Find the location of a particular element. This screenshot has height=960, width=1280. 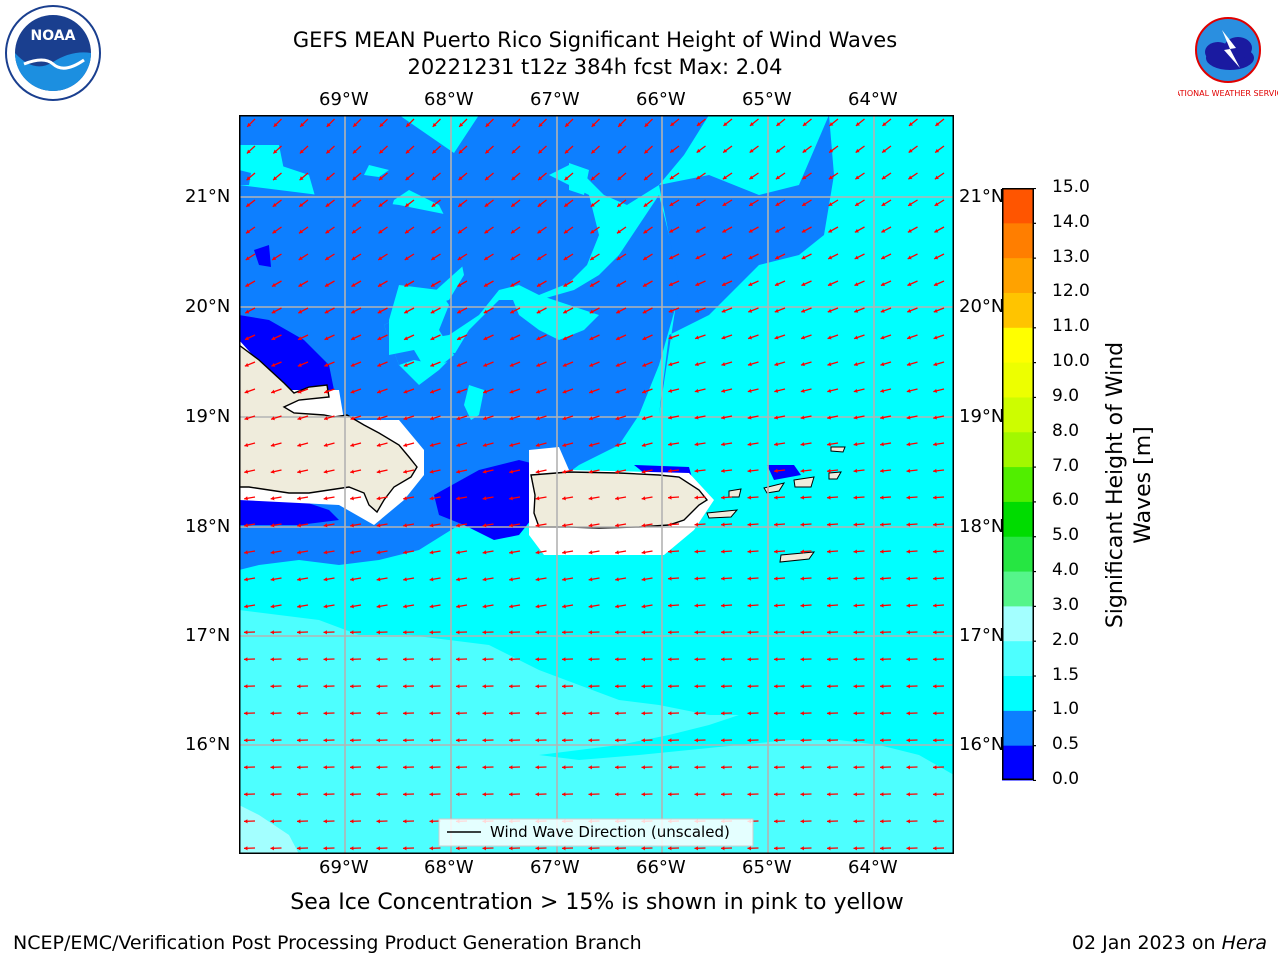

lat-label-left: 20°N is located at coordinates (208, 306).